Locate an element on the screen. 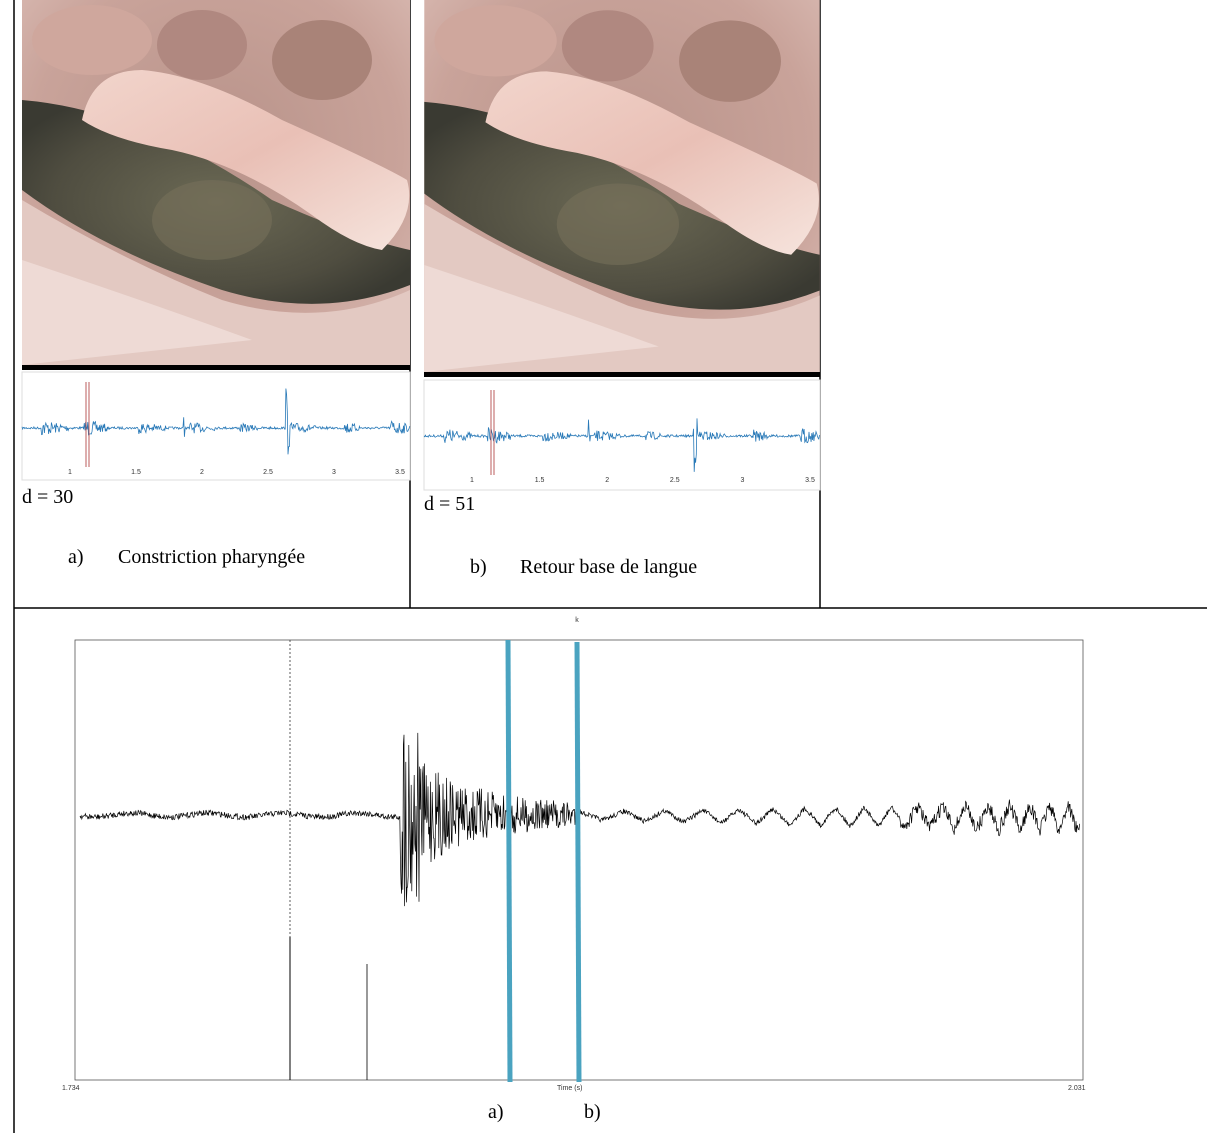  x-end-label: 2.031 is located at coordinates (1077, 1088).